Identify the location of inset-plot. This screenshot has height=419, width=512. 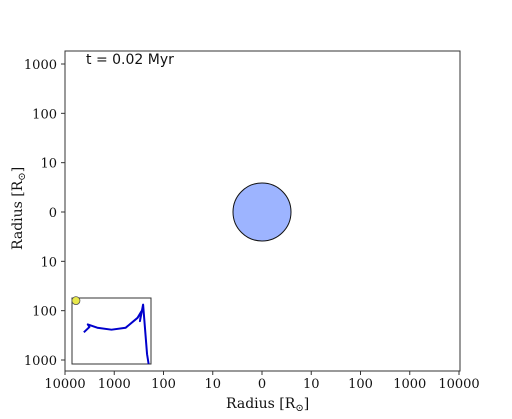
(111, 330).